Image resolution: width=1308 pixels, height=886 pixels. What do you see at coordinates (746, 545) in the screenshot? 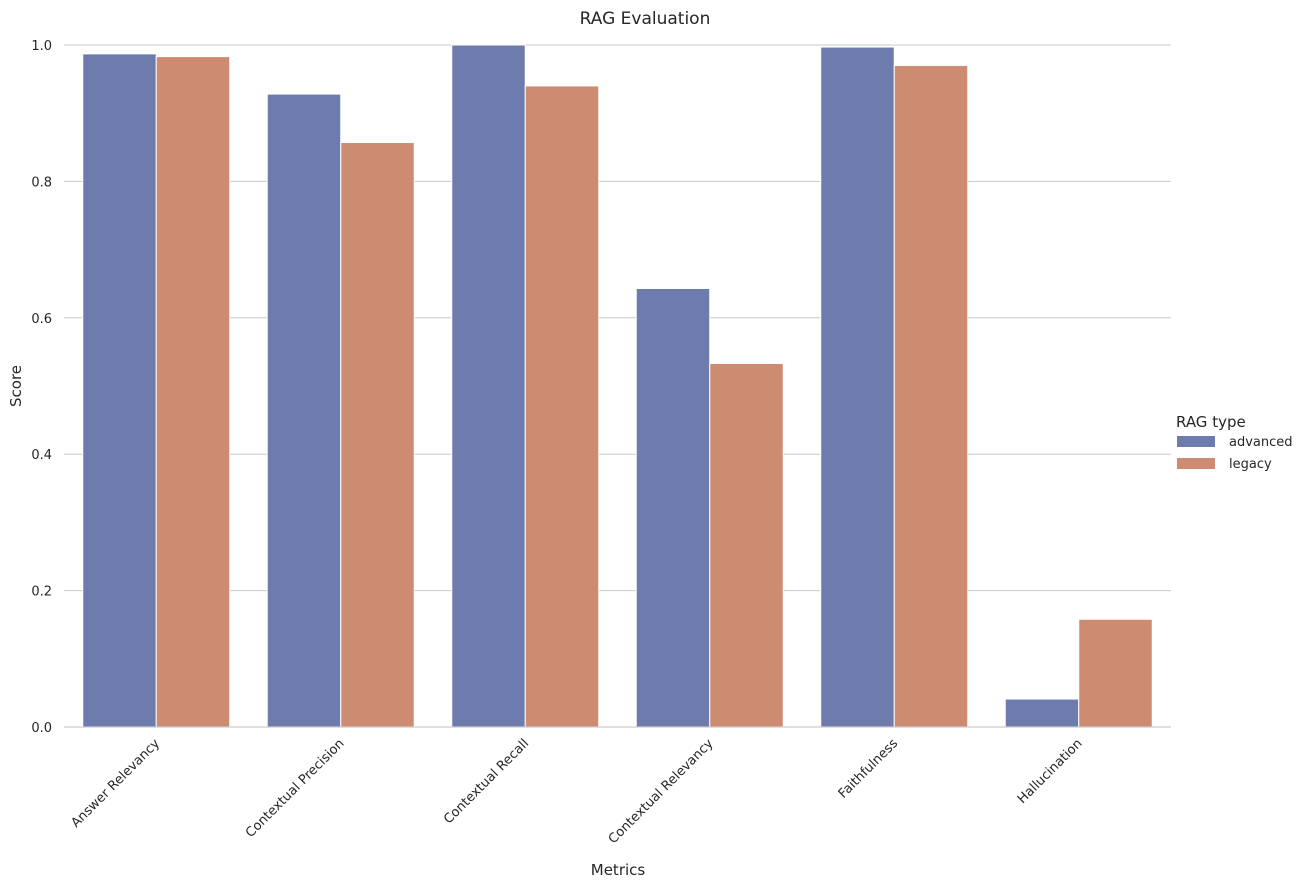
I see `bar-legacy-contextual-relevancy` at bounding box center [746, 545].